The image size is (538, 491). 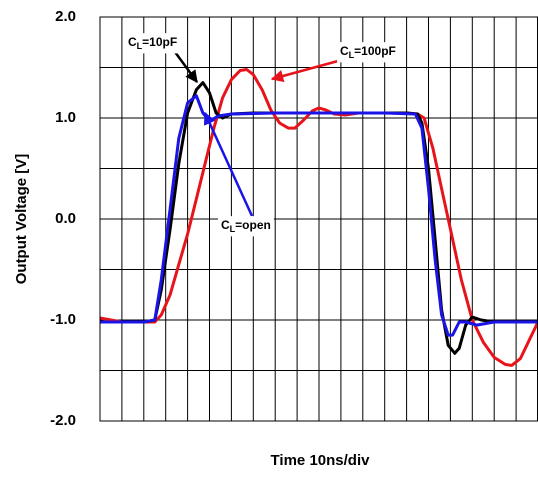 What do you see at coordinates (65, 117) in the screenshot?
I see `y-tick-label: 1.0` at bounding box center [65, 117].